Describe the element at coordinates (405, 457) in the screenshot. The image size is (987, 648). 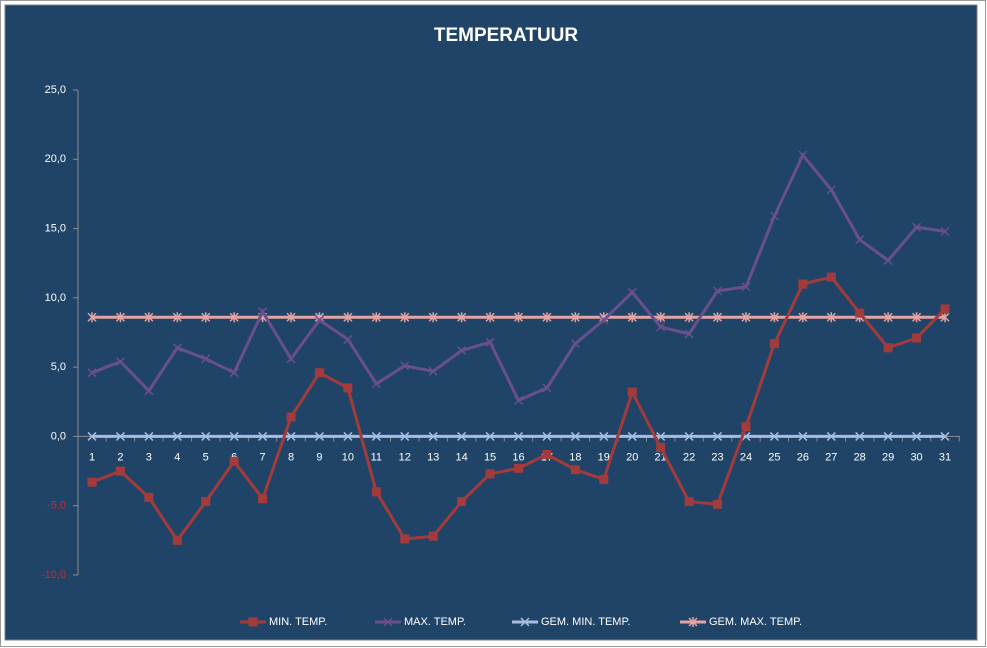
I see `x-tick-label: 12` at that location.